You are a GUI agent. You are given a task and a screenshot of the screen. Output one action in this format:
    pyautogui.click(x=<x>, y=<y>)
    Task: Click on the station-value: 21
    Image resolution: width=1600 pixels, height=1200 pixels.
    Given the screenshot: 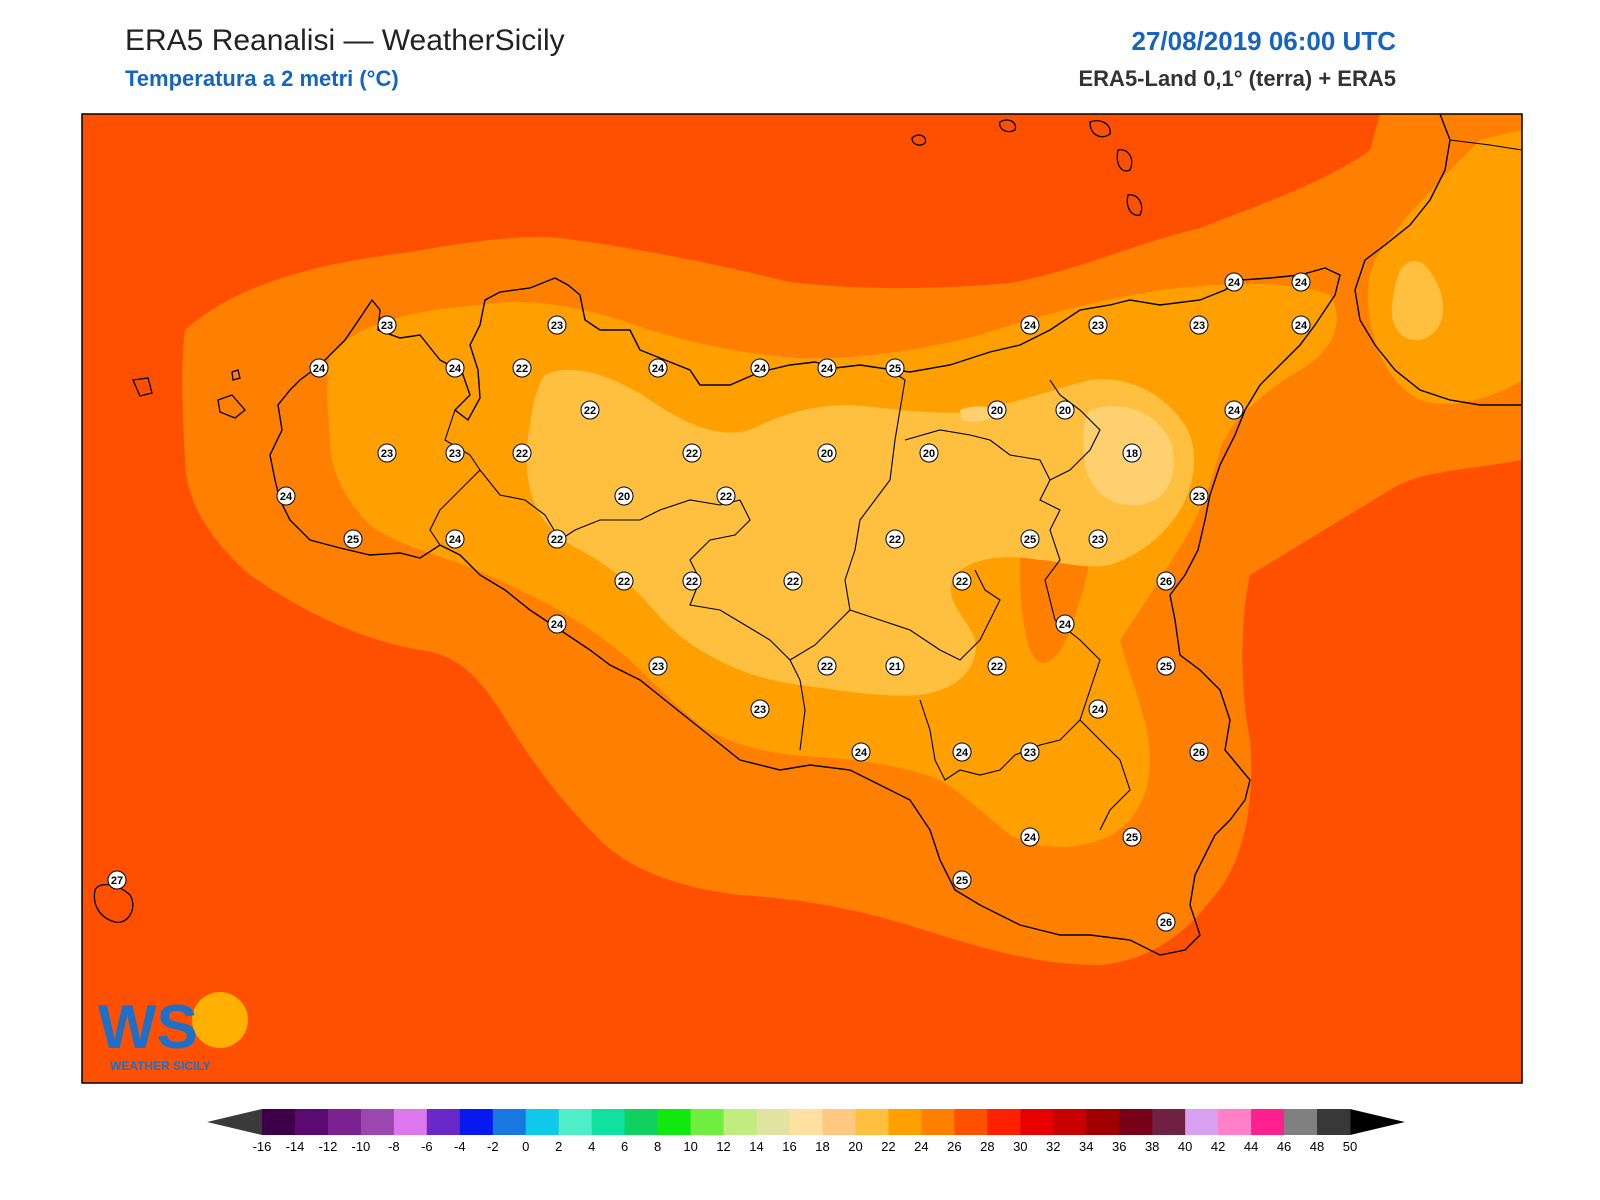 What is the action you would take?
    pyautogui.click(x=895, y=667)
    